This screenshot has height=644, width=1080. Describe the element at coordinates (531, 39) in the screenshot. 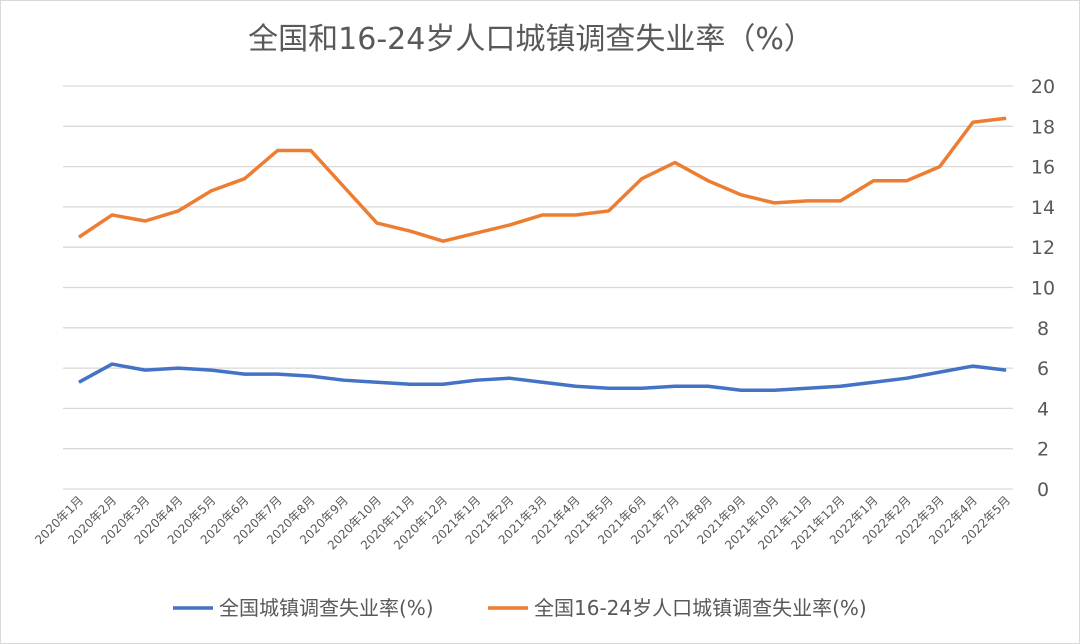

I see `chart-title: 全国和16-24岁人口城镇调查失业率（%）` at that location.